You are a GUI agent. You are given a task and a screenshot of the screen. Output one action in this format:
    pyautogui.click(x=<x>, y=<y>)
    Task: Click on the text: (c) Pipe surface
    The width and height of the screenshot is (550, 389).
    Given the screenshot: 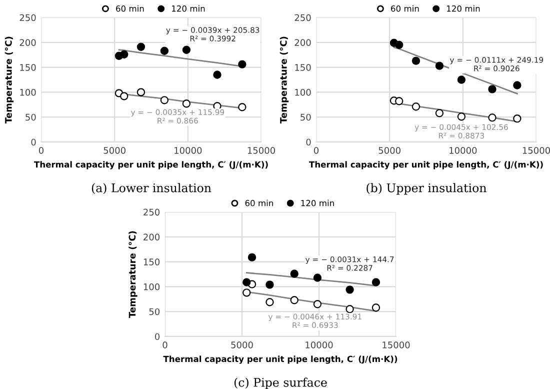 What is the action you would take?
    pyautogui.click(x=280, y=383)
    